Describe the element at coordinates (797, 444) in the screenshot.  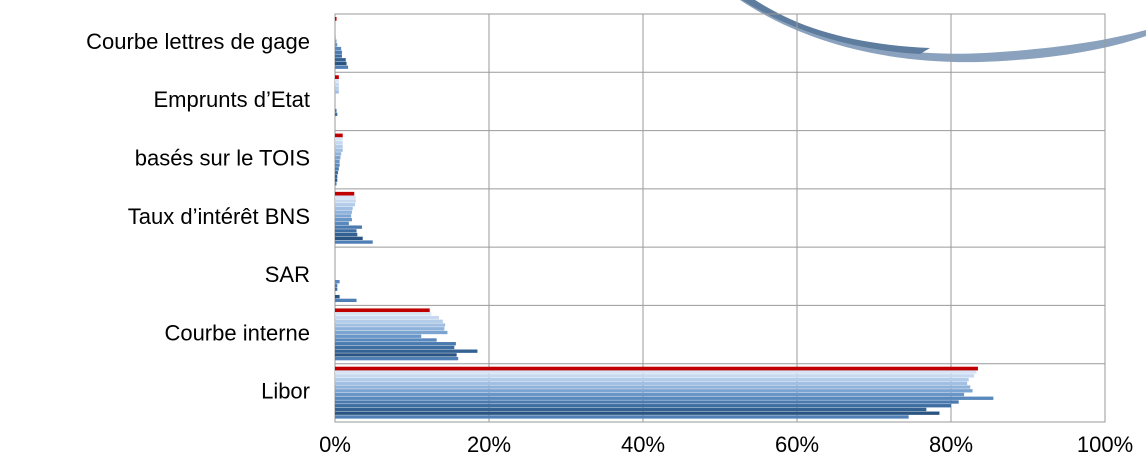
I see `x-tick-label: 60%` at that location.